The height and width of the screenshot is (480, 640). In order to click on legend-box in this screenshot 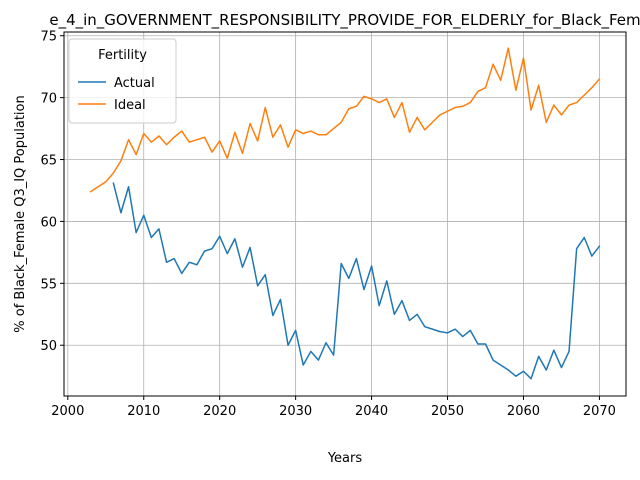, I will do `click(122, 81)`.